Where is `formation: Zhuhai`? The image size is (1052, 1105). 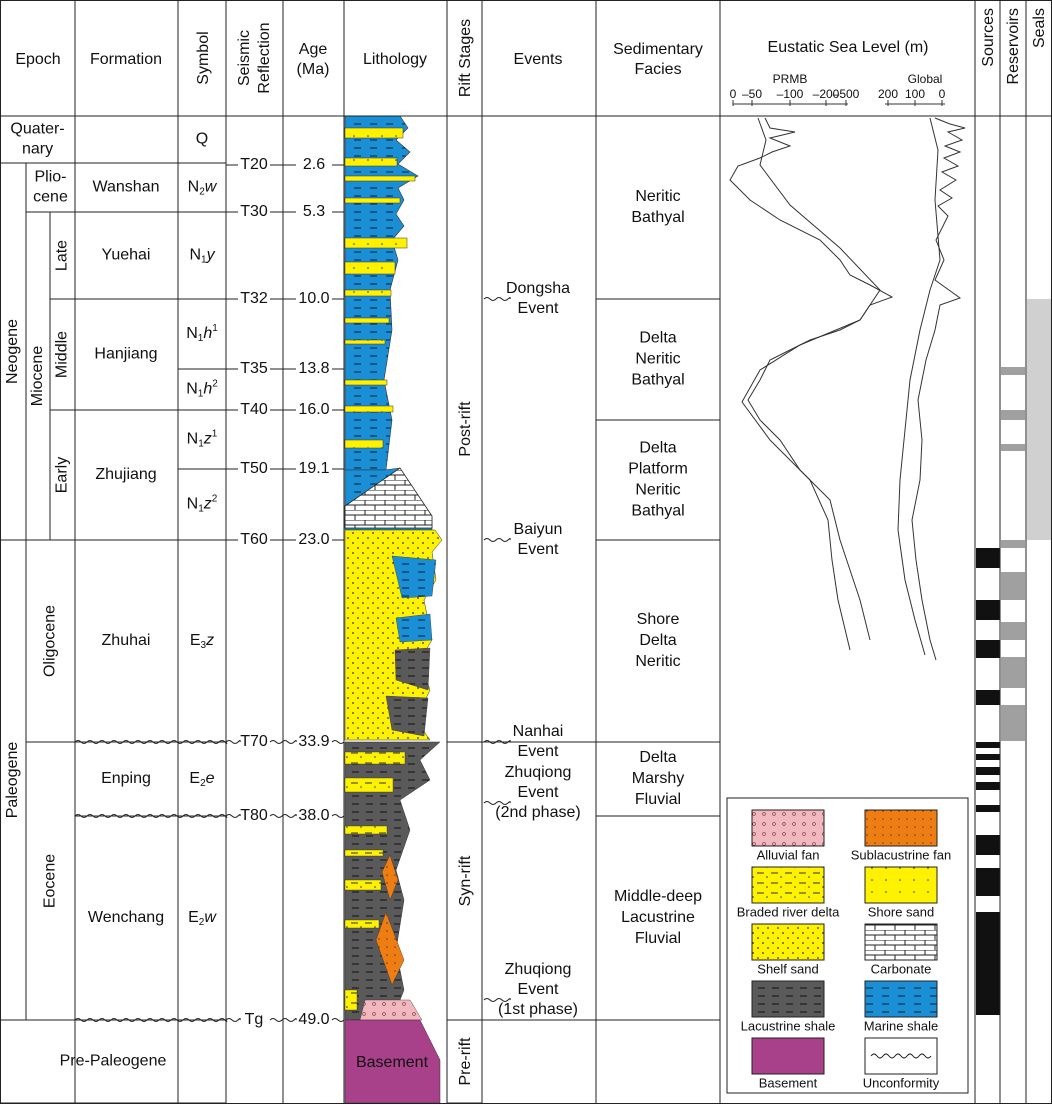
formation: Zhuhai is located at coordinates (126, 640).